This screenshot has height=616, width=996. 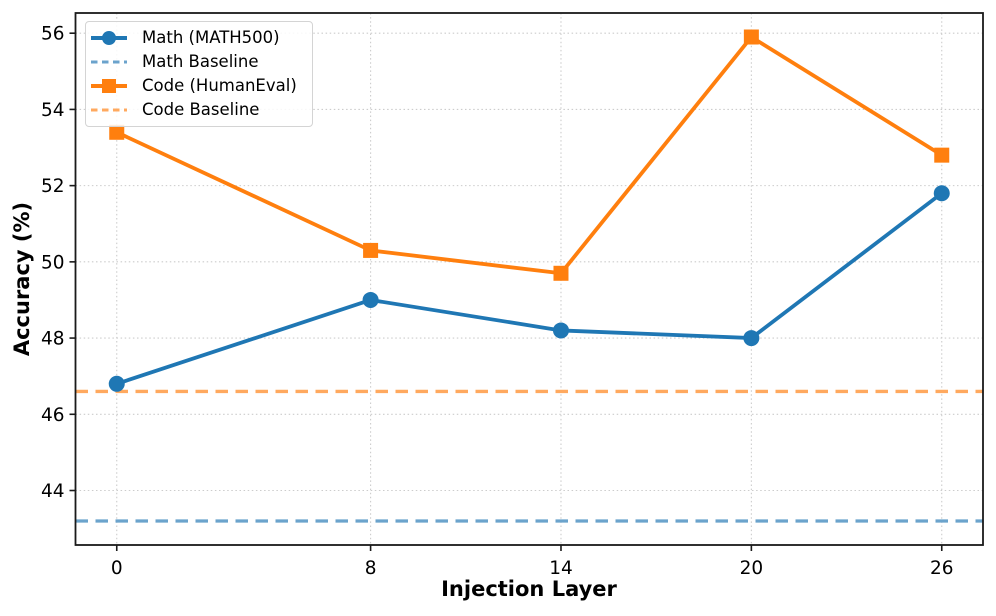 What do you see at coordinates (53, 110) in the screenshot?
I see `y-tick-label: 54` at bounding box center [53, 110].